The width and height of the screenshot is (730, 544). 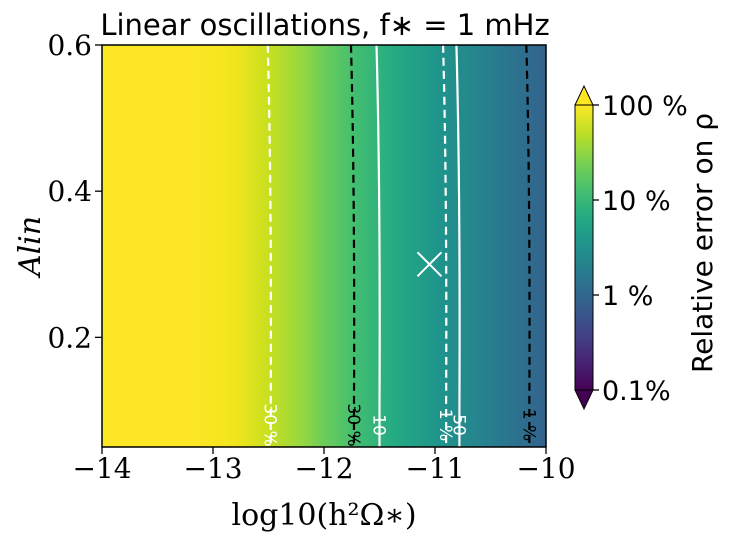 I want to click on colorbar-gradient, so click(x=584, y=247).